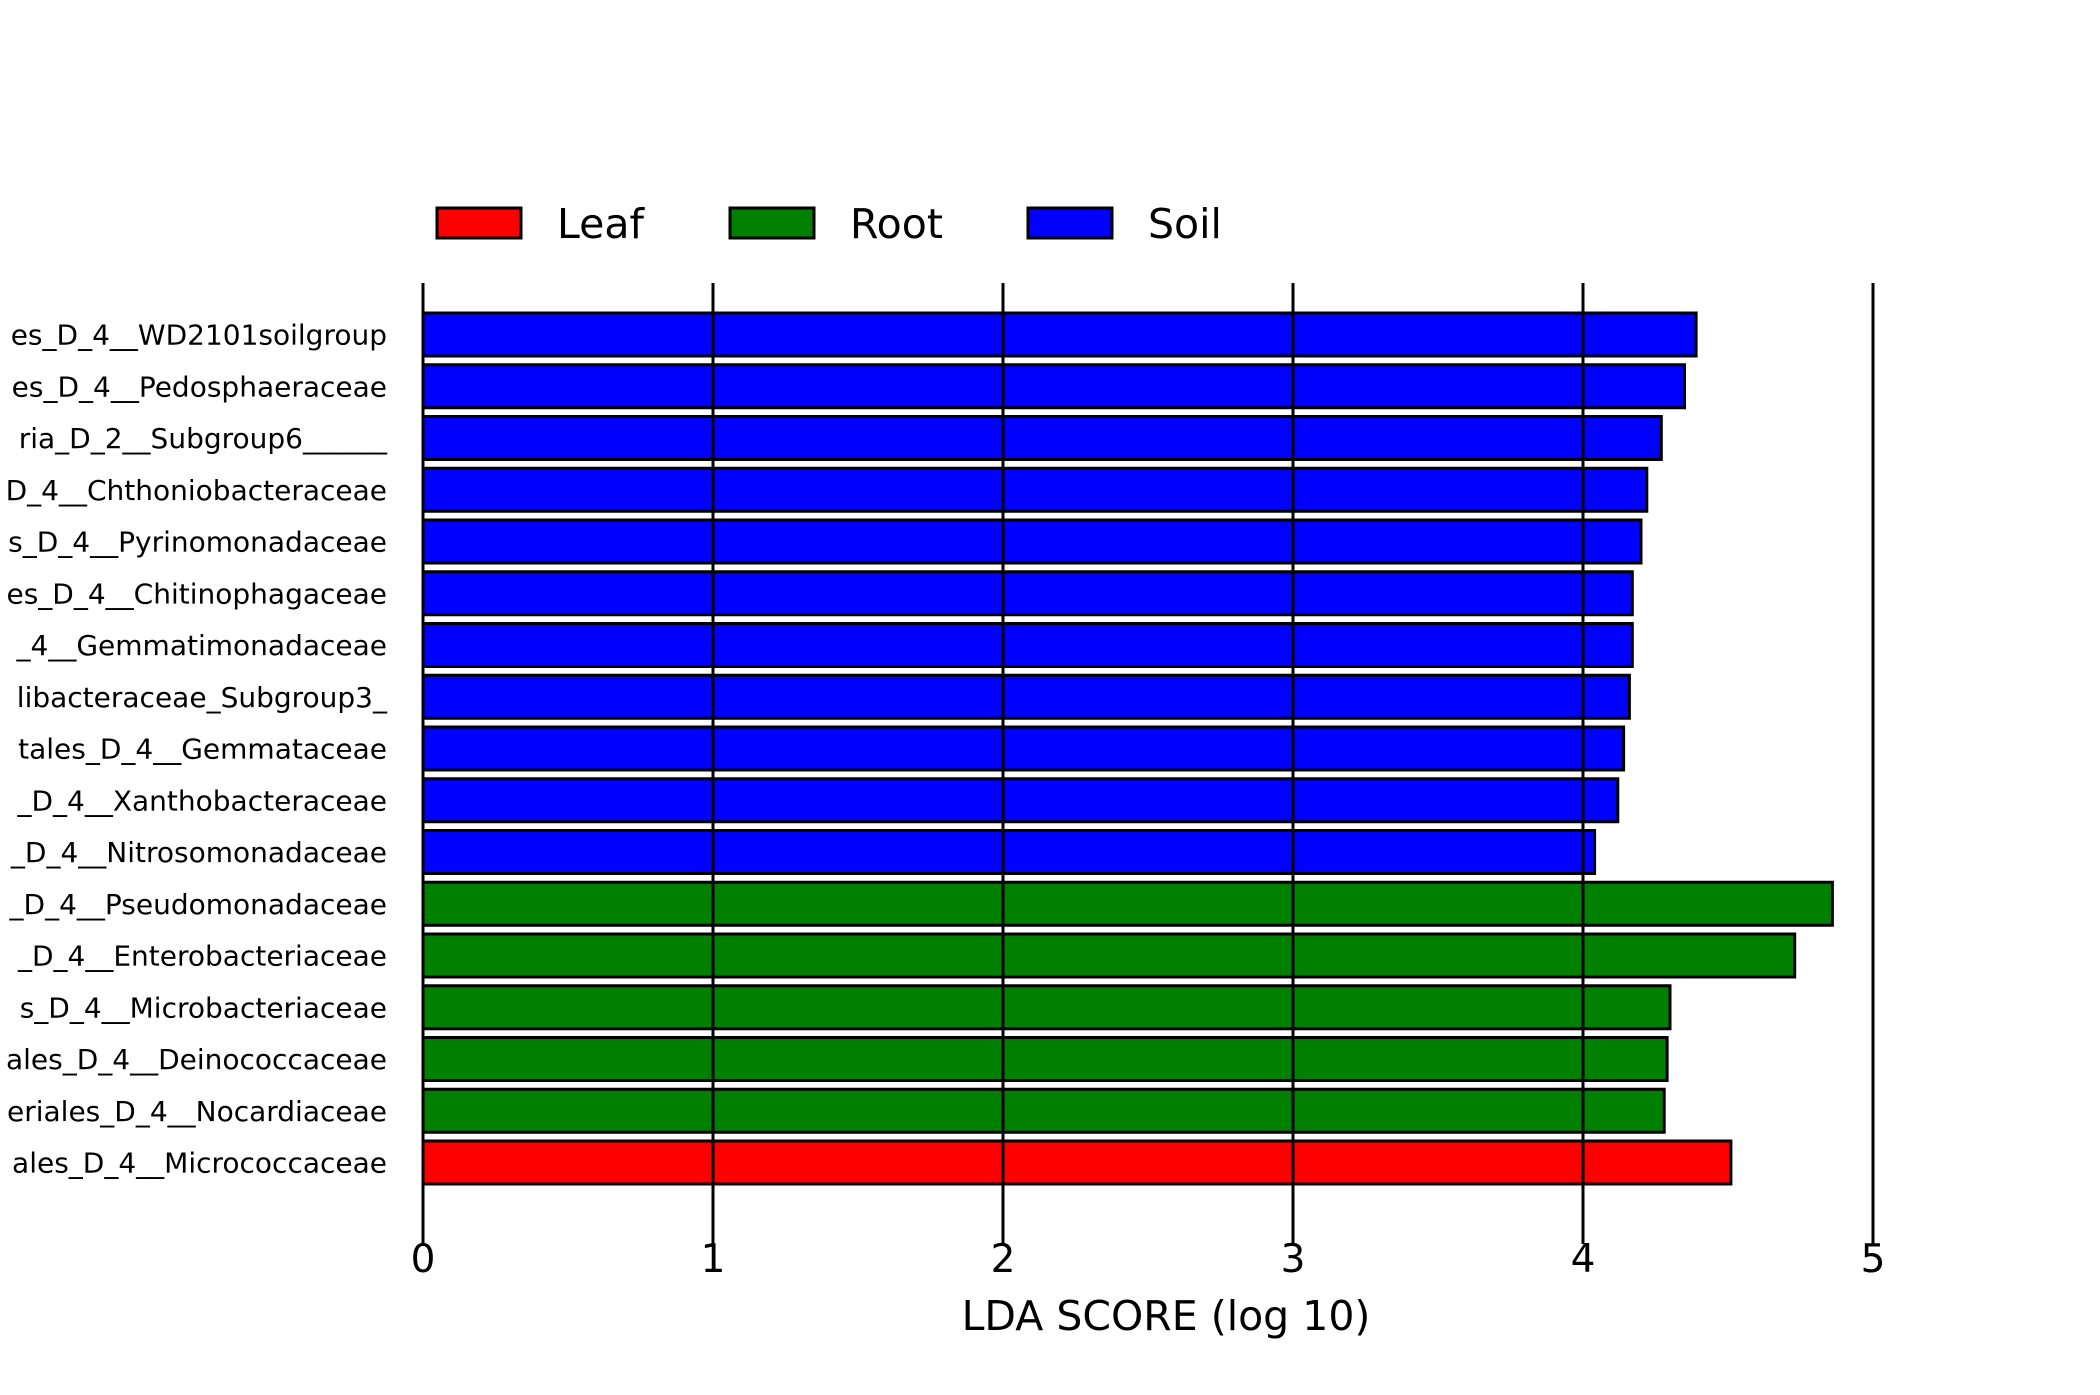  What do you see at coordinates (203, 438) in the screenshot?
I see `category-label-3: ria_D_2__Subgroup6______` at bounding box center [203, 438].